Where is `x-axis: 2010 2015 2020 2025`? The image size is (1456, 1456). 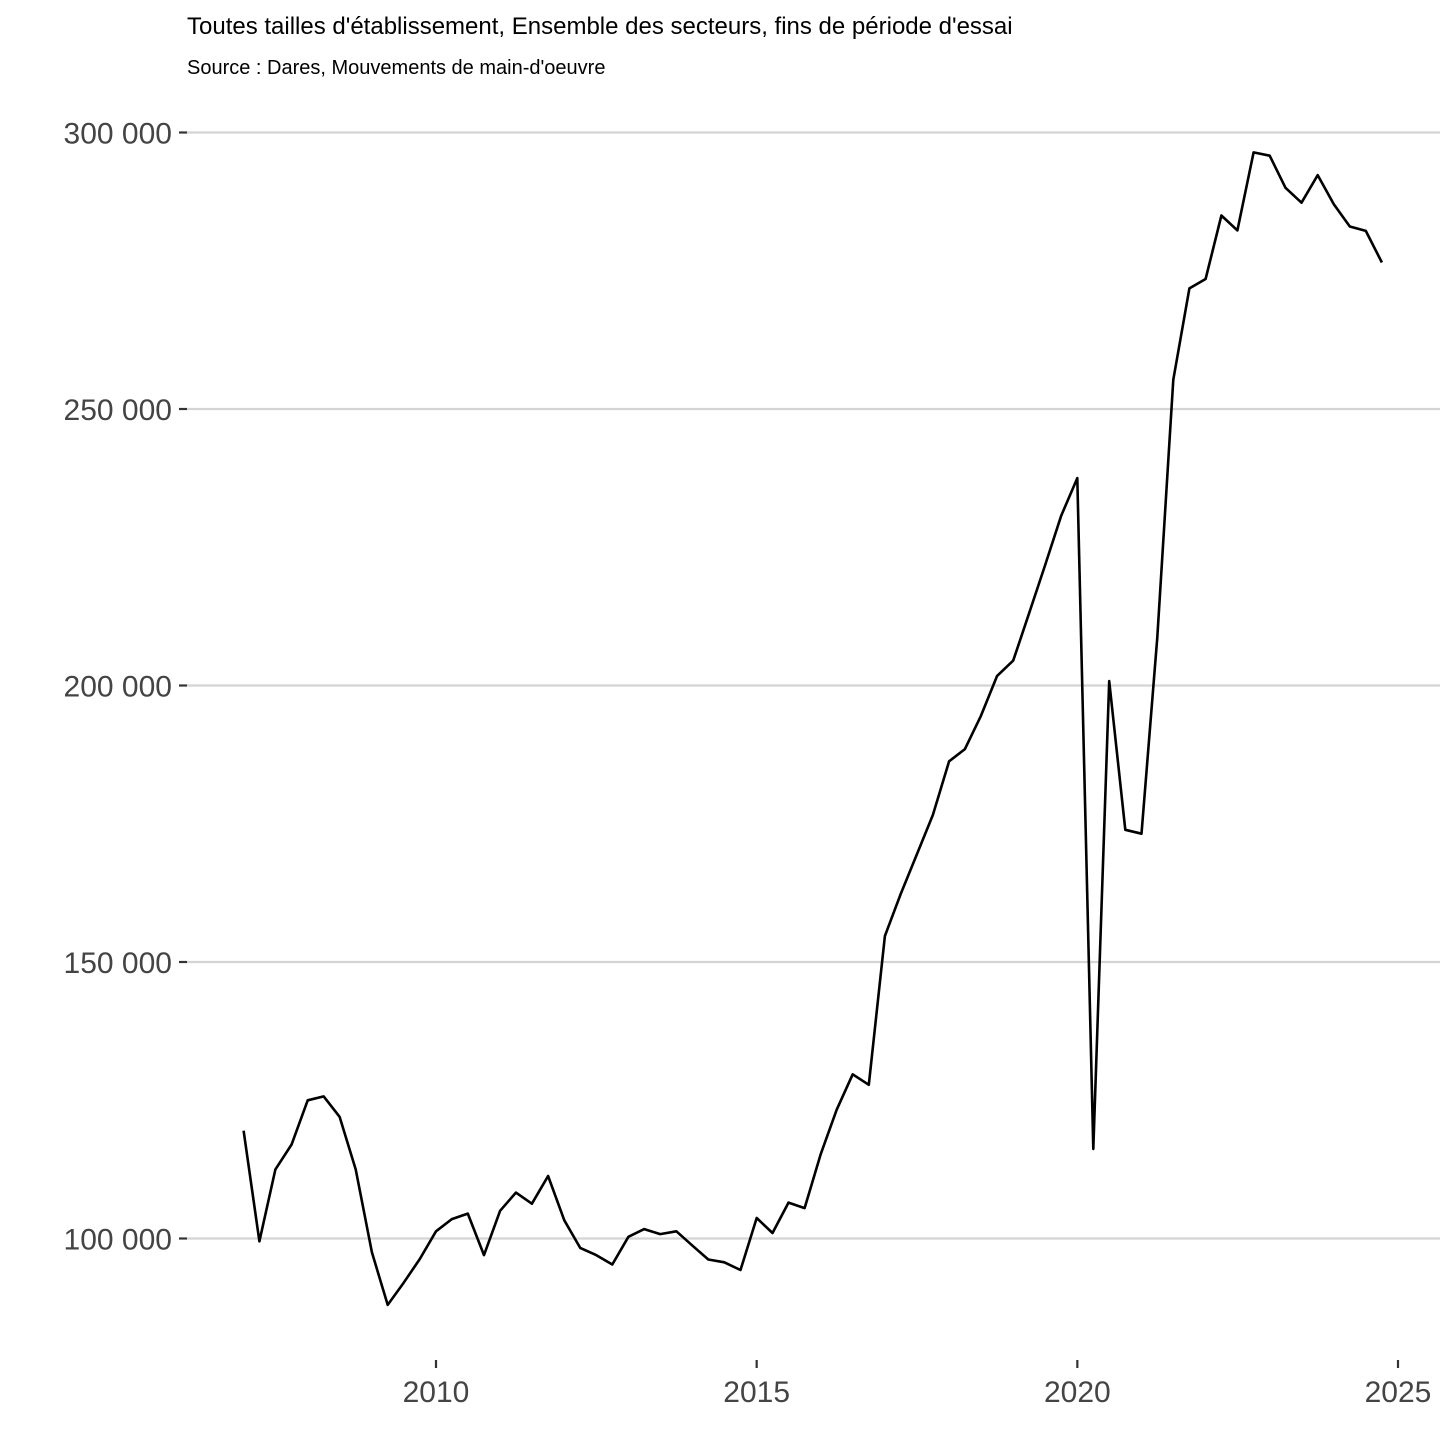 x-axis: 2010 2015 2020 2025 is located at coordinates (917, 1384).